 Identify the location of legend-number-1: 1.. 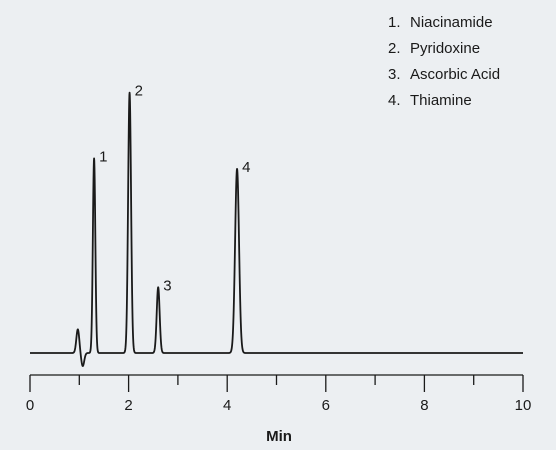
(394, 22).